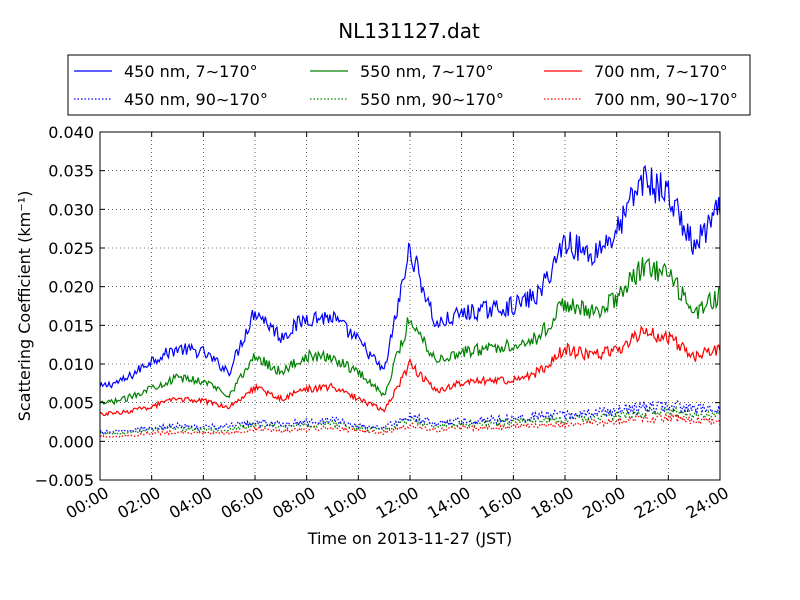 This screenshot has width=800, height=600. Describe the element at coordinates (71, 132) in the screenshot. I see `y-tick-label: 0.040` at that location.